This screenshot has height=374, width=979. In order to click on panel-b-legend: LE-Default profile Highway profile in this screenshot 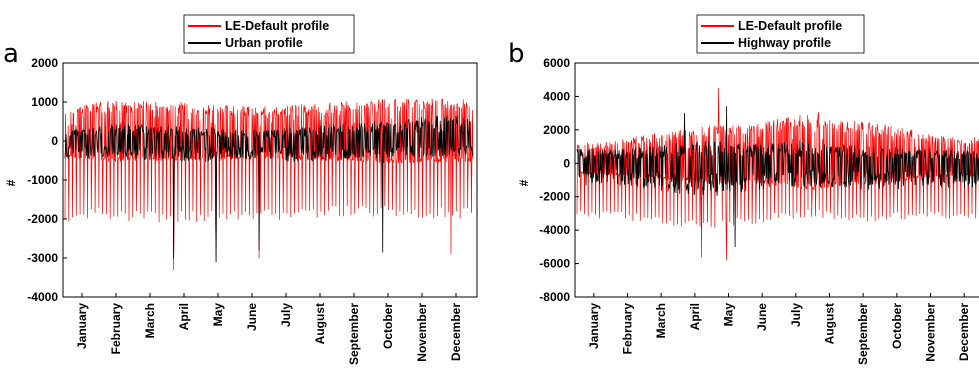, I will do `click(780, 34)`.